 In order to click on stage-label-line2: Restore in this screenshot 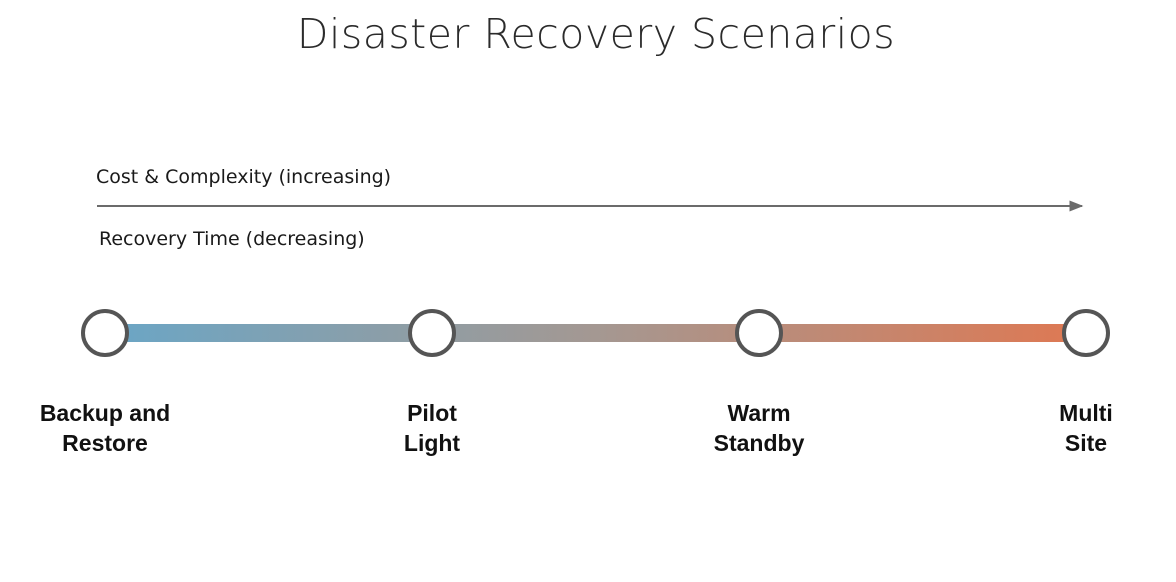, I will do `click(105, 443)`.